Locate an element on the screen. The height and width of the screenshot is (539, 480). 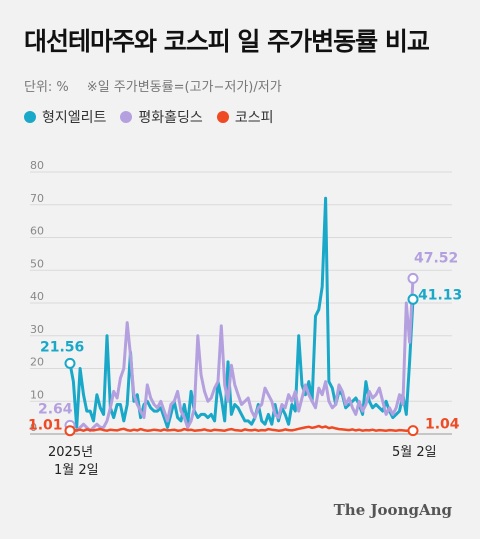
y-tick-label: 70 is located at coordinates (37, 198).